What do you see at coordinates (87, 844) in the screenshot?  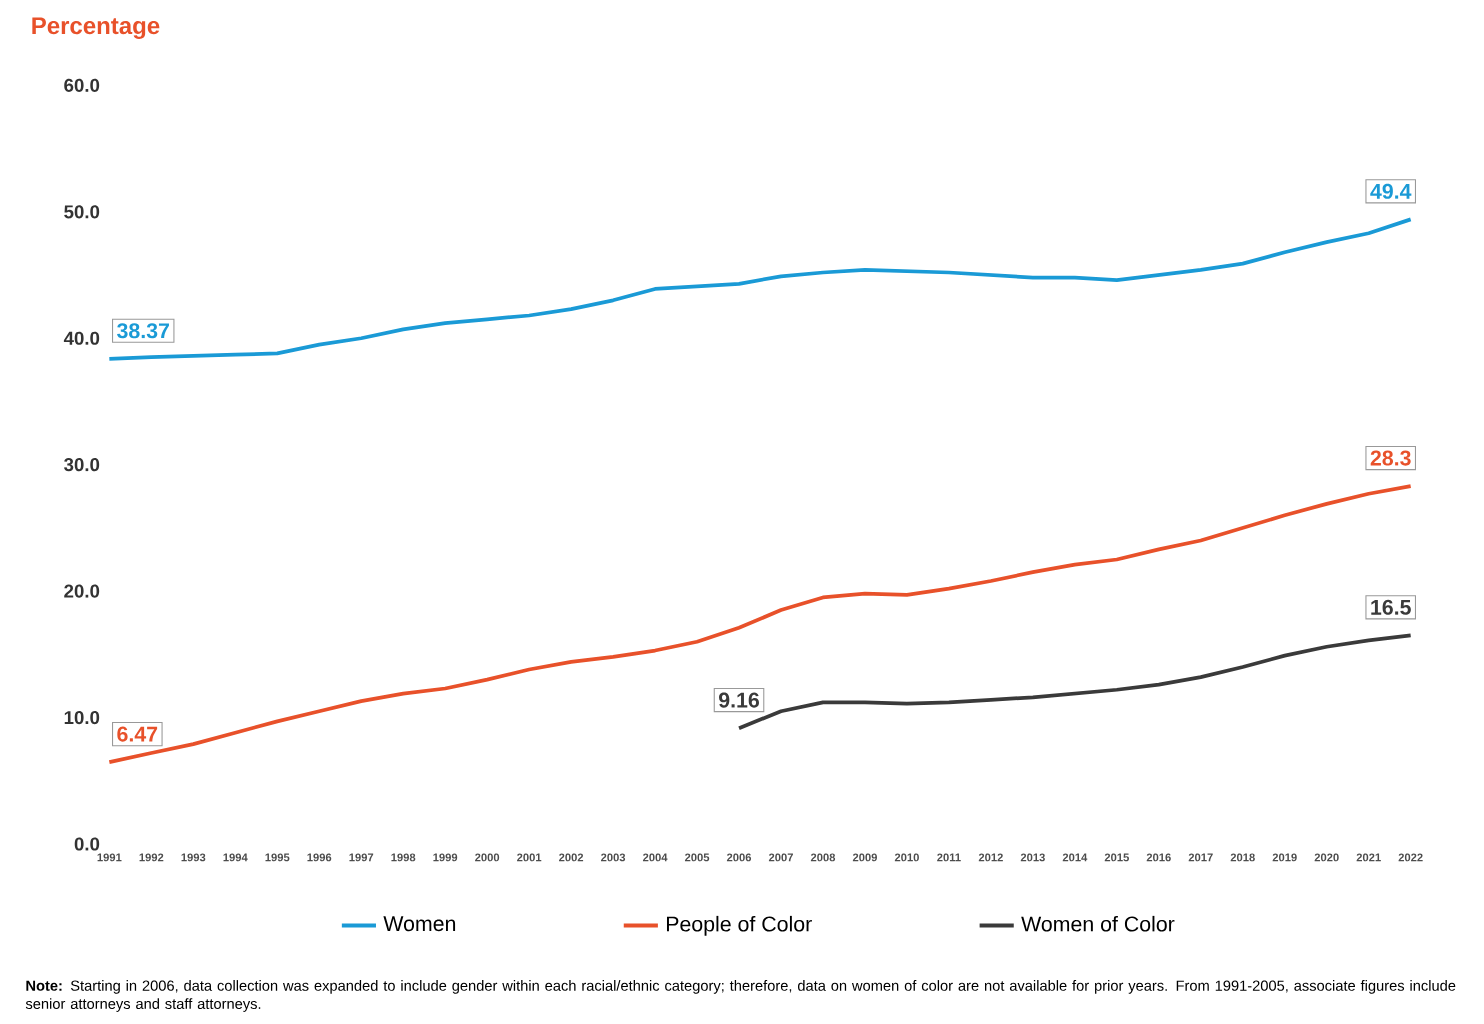 I see `y-tick-label: 0.0` at bounding box center [87, 844].